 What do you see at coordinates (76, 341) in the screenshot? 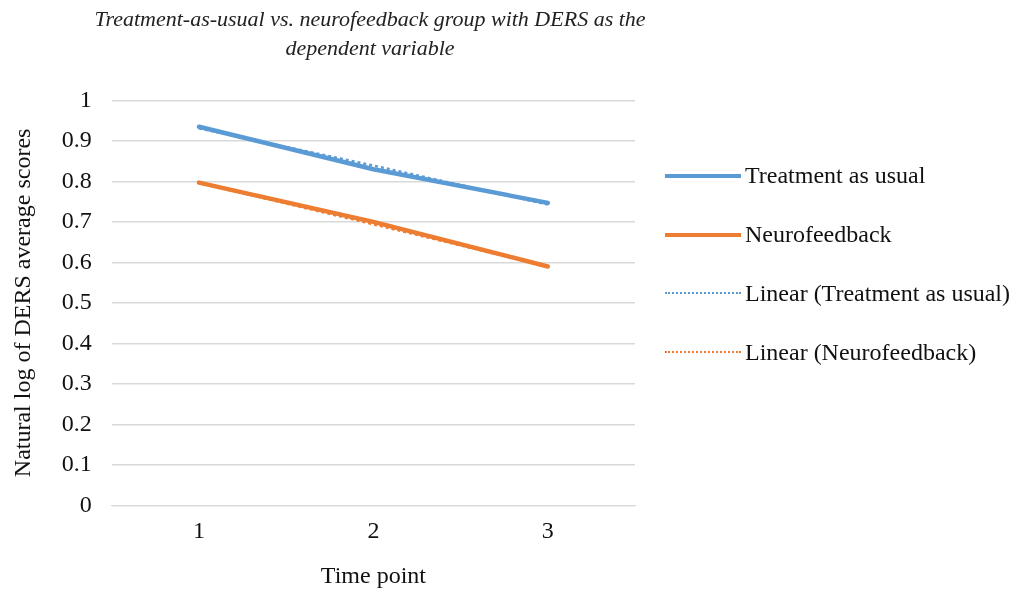
I see `y-tick-label: 0.4` at bounding box center [76, 341].